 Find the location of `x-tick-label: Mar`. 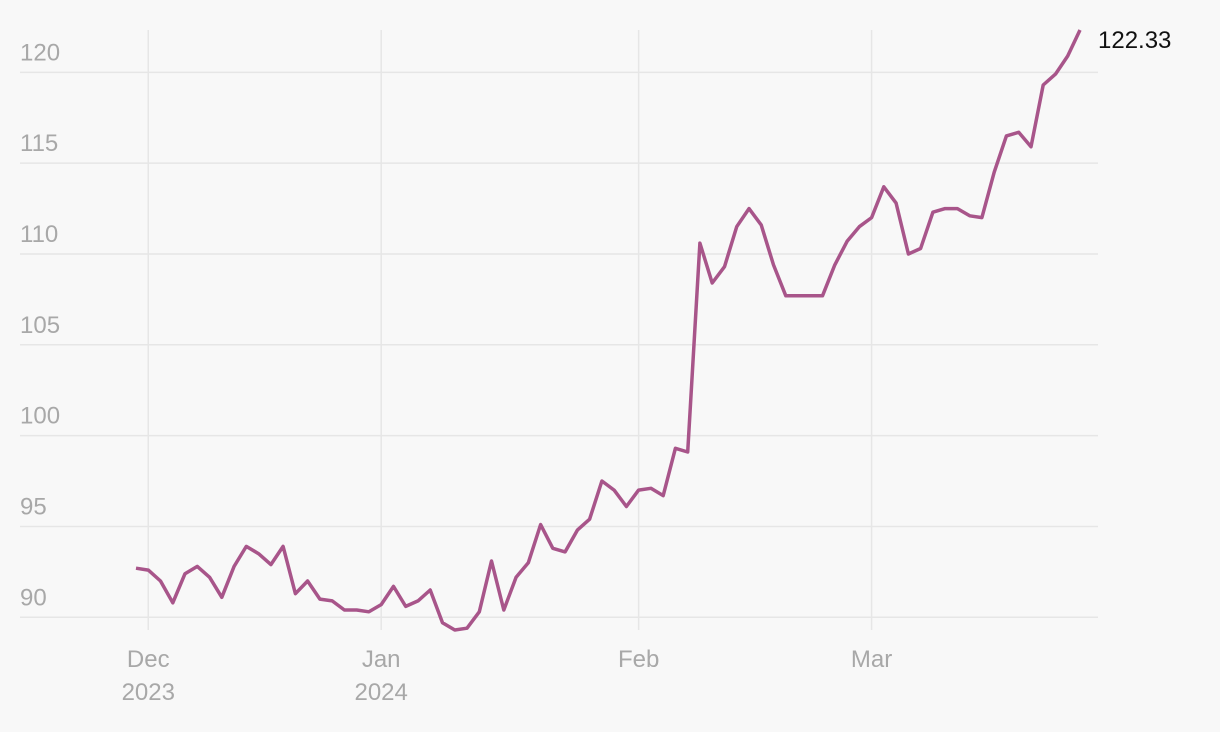

x-tick-label: Mar is located at coordinates (871, 659).